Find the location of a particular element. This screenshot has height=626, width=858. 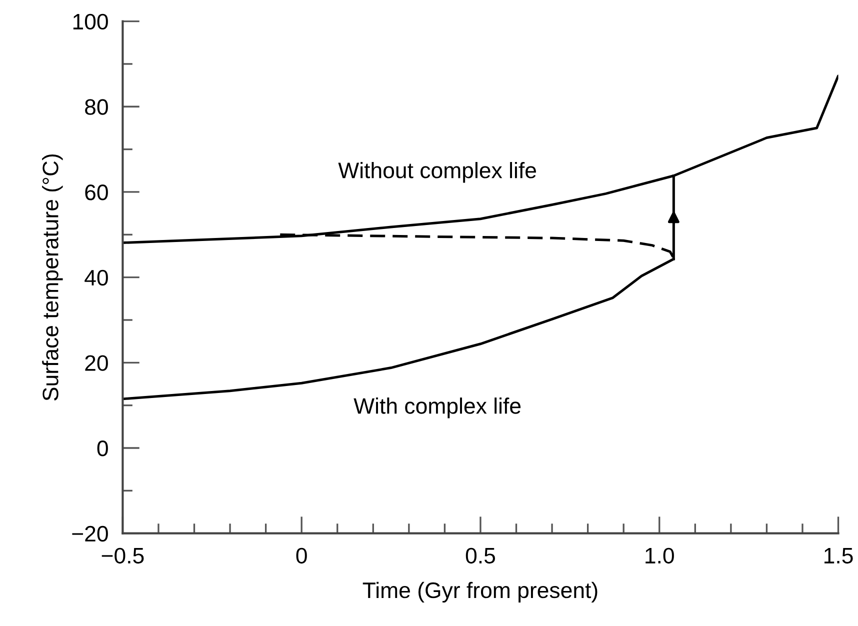

x-tick-label: 0 is located at coordinates (301, 556).